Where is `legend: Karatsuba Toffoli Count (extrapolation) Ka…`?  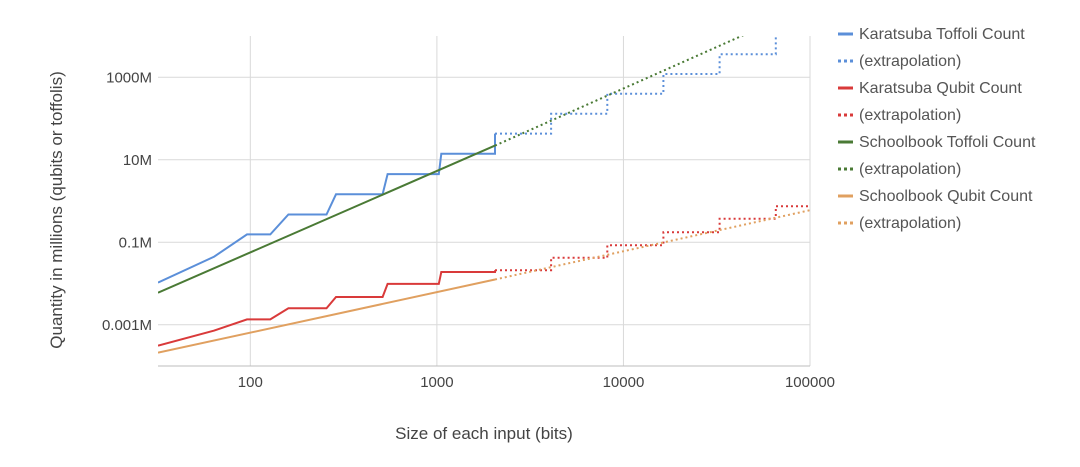
legend: Karatsuba Toffoli Count (extrapolation) Ka… is located at coordinates (937, 129).